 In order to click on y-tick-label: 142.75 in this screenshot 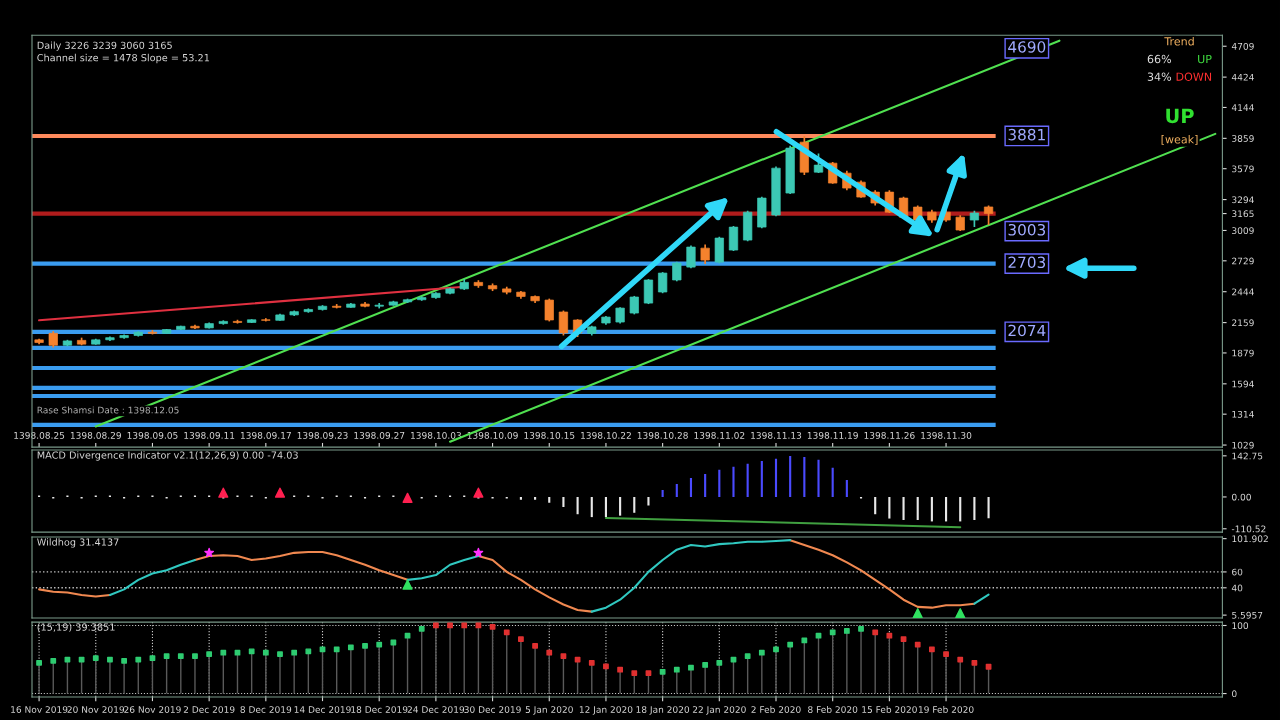, I will do `click(1247, 456)`.